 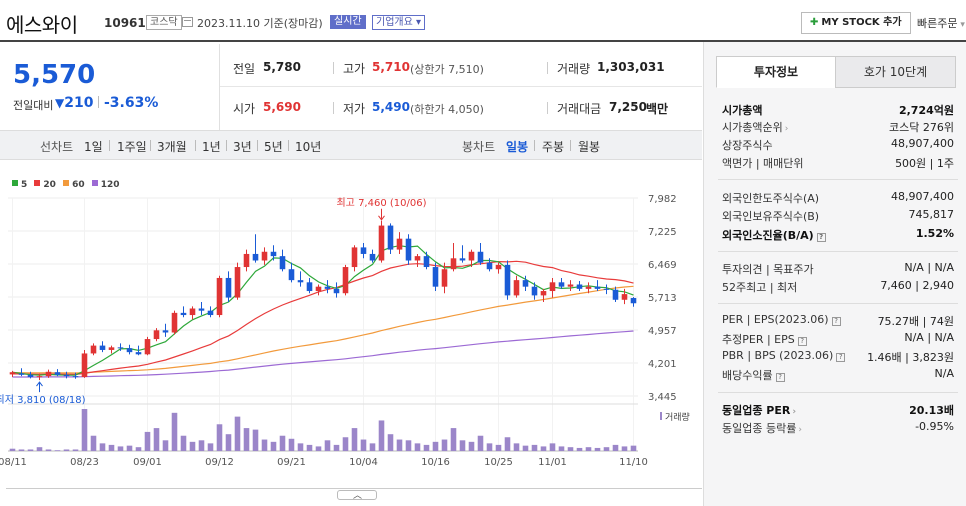 What do you see at coordinates (924, 163) in the screenshot?
I see `par-value: 500원 | 1주` at bounding box center [924, 163].